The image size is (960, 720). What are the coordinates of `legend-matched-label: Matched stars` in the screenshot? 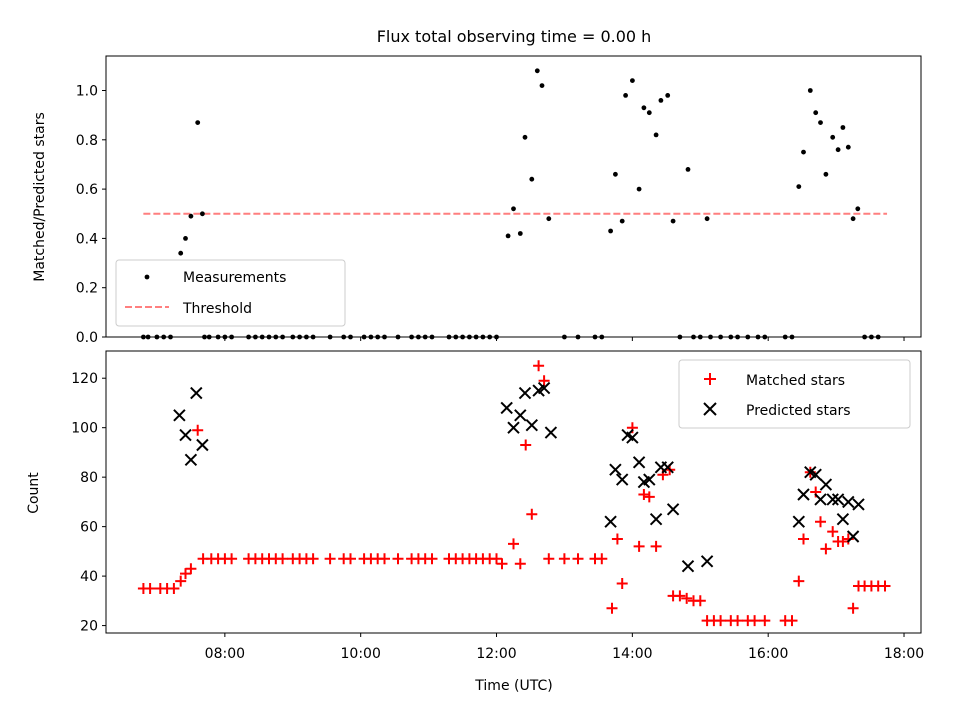 It's located at (795, 381).